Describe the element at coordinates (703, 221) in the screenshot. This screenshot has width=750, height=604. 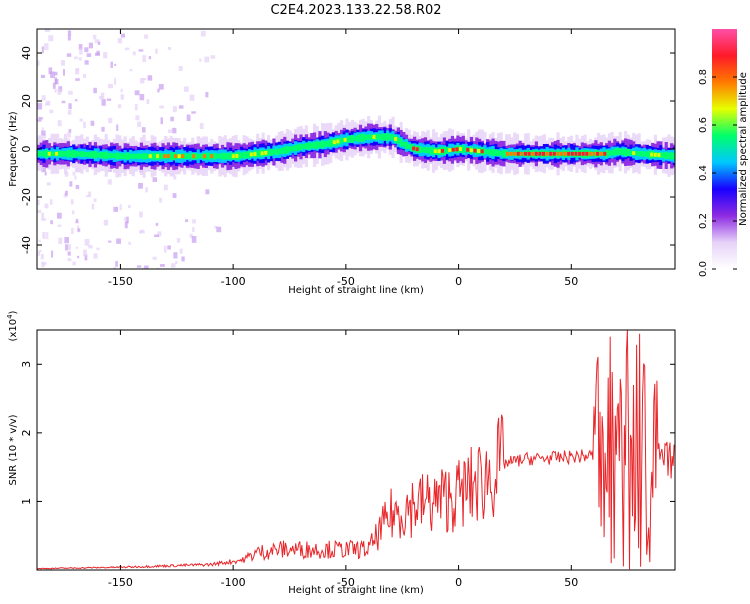
I see `colorbar-tick-label: 0.2` at that location.